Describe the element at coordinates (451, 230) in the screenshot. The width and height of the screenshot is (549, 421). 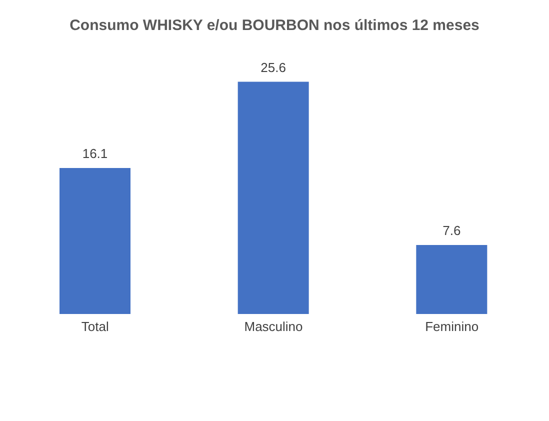
I see `data-label: 7.6` at that location.